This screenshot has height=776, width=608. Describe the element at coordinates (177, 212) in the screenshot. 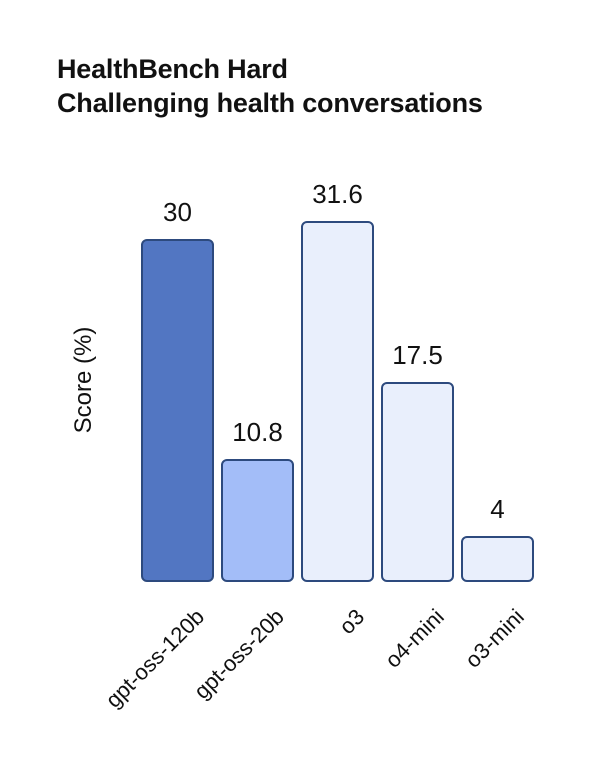

I see `bar-value-label-gpt-oss-120b: 30` at that location.